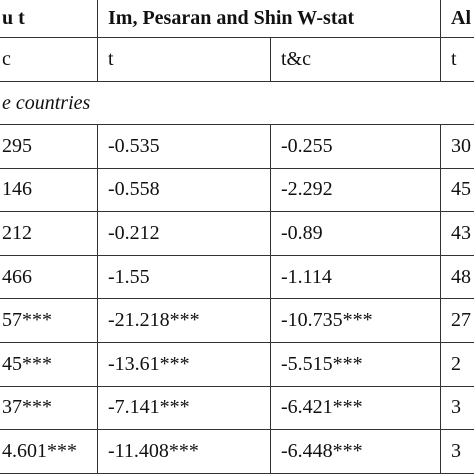  What do you see at coordinates (48, 147) in the screenshot?
I see `data-cell: 295` at bounding box center [48, 147].